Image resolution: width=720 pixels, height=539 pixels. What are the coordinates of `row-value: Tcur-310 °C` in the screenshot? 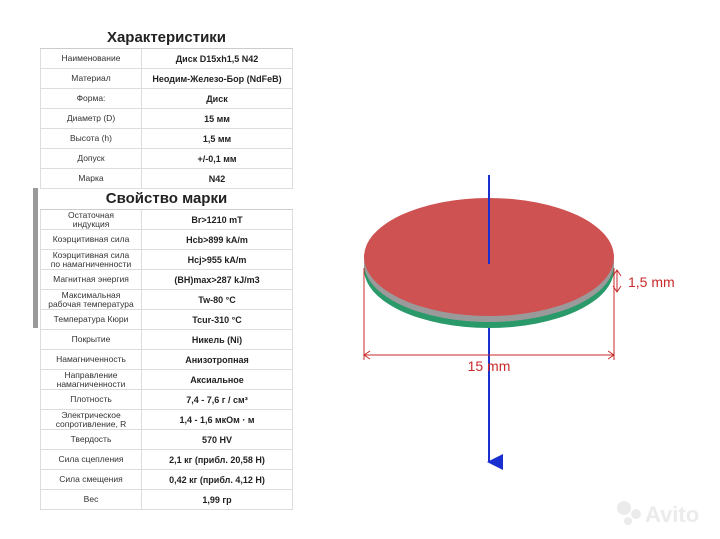 It's located at (217, 319).